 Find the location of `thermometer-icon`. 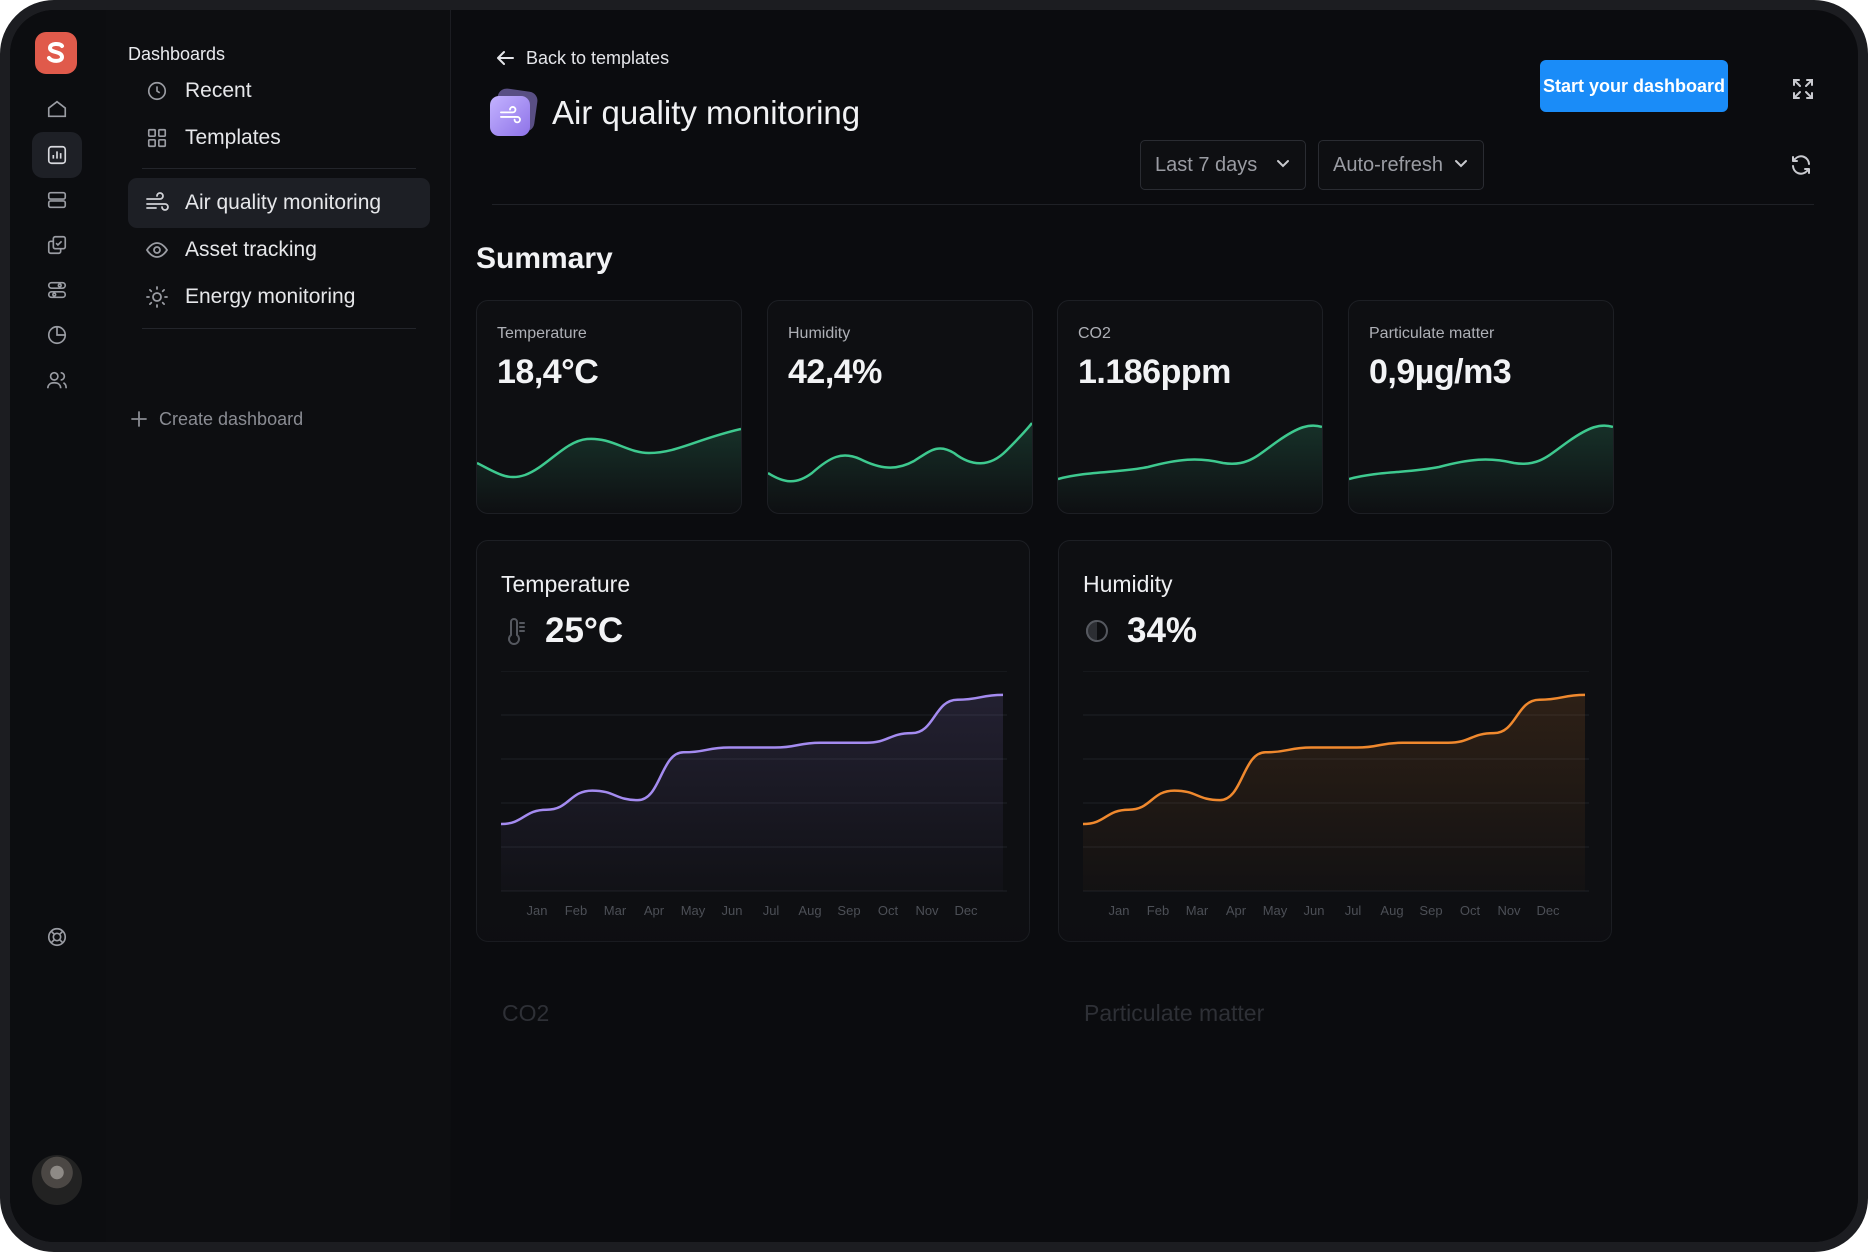

thermometer-icon is located at coordinates (515, 631).